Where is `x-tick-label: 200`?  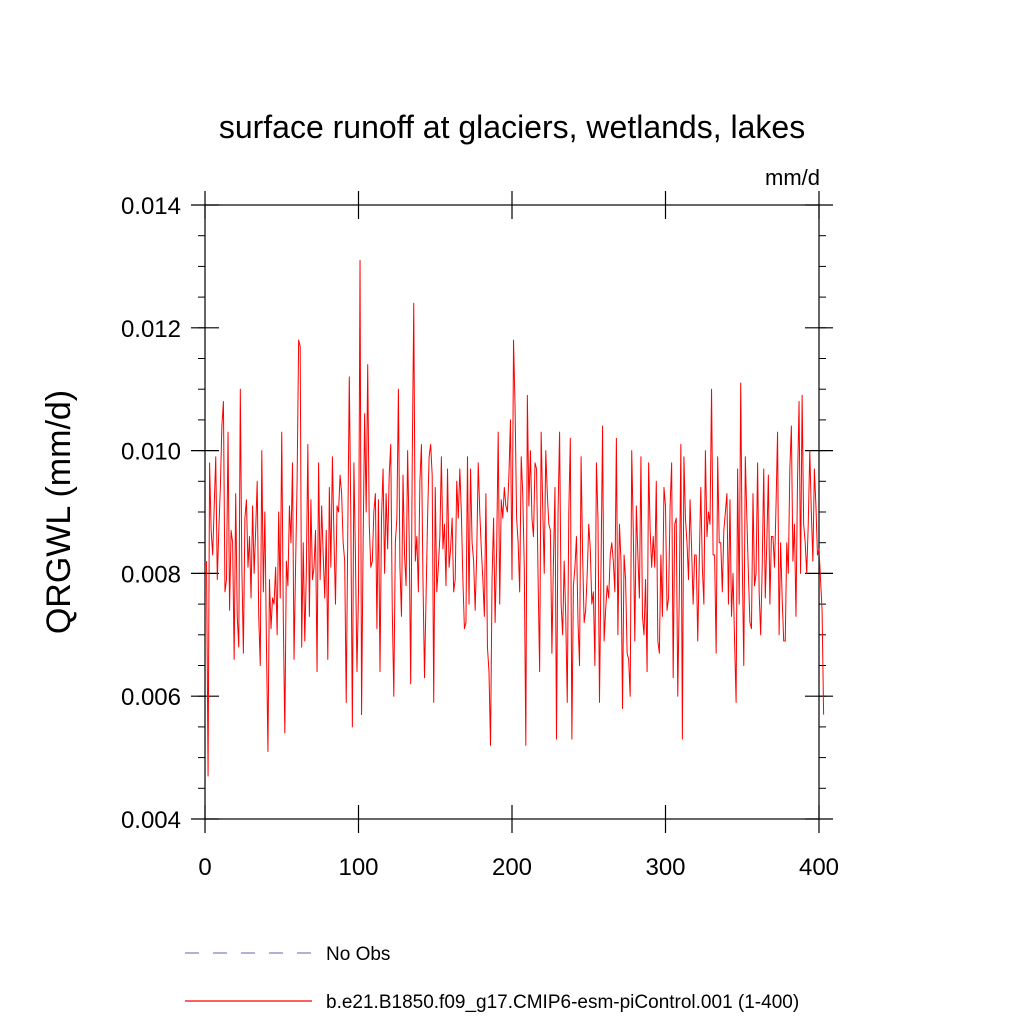
x-tick-label: 200 is located at coordinates (512, 867).